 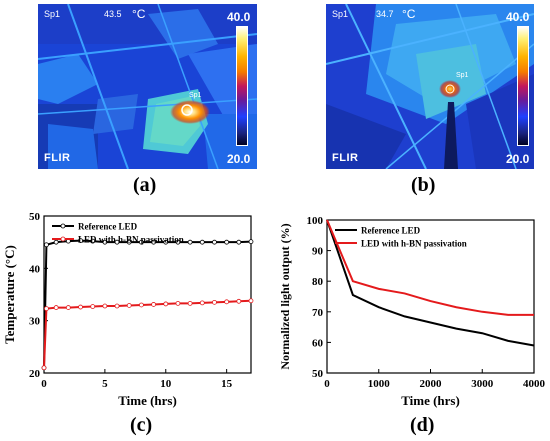 What do you see at coordinates (35, 269) in the screenshot?
I see `chart-c-ytick-label: 40` at bounding box center [35, 269].